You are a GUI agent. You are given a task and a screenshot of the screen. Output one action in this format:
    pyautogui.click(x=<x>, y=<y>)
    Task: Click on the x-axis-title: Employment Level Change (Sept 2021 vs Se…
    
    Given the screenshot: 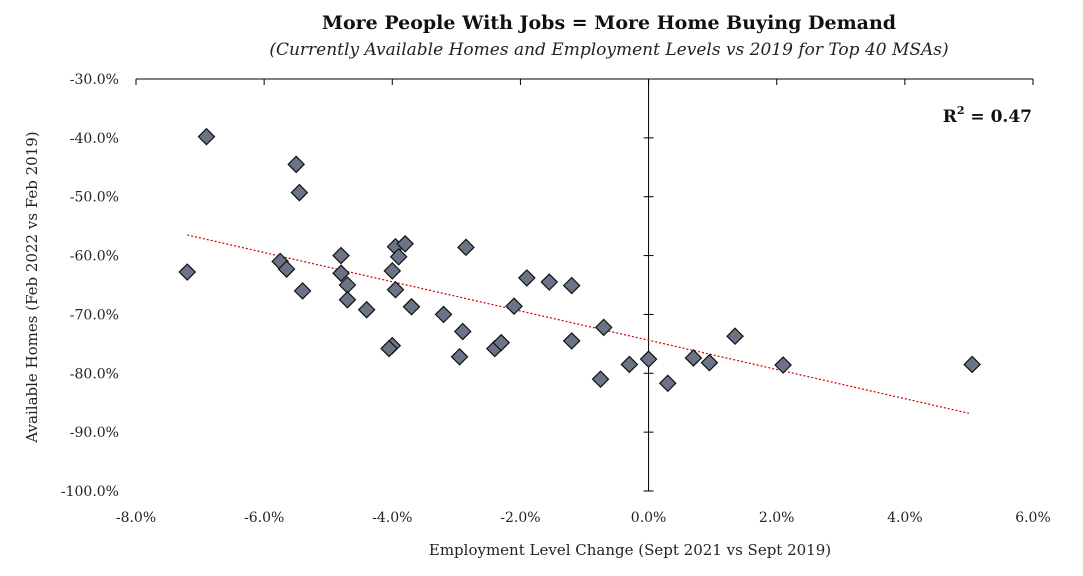 What is the action you would take?
    pyautogui.click(x=630, y=550)
    